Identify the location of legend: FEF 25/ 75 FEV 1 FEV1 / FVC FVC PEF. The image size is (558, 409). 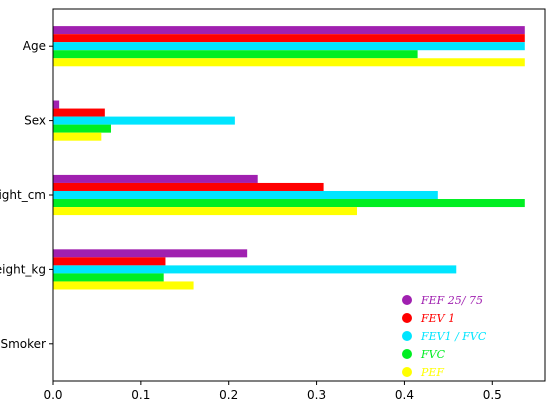
(444, 336).